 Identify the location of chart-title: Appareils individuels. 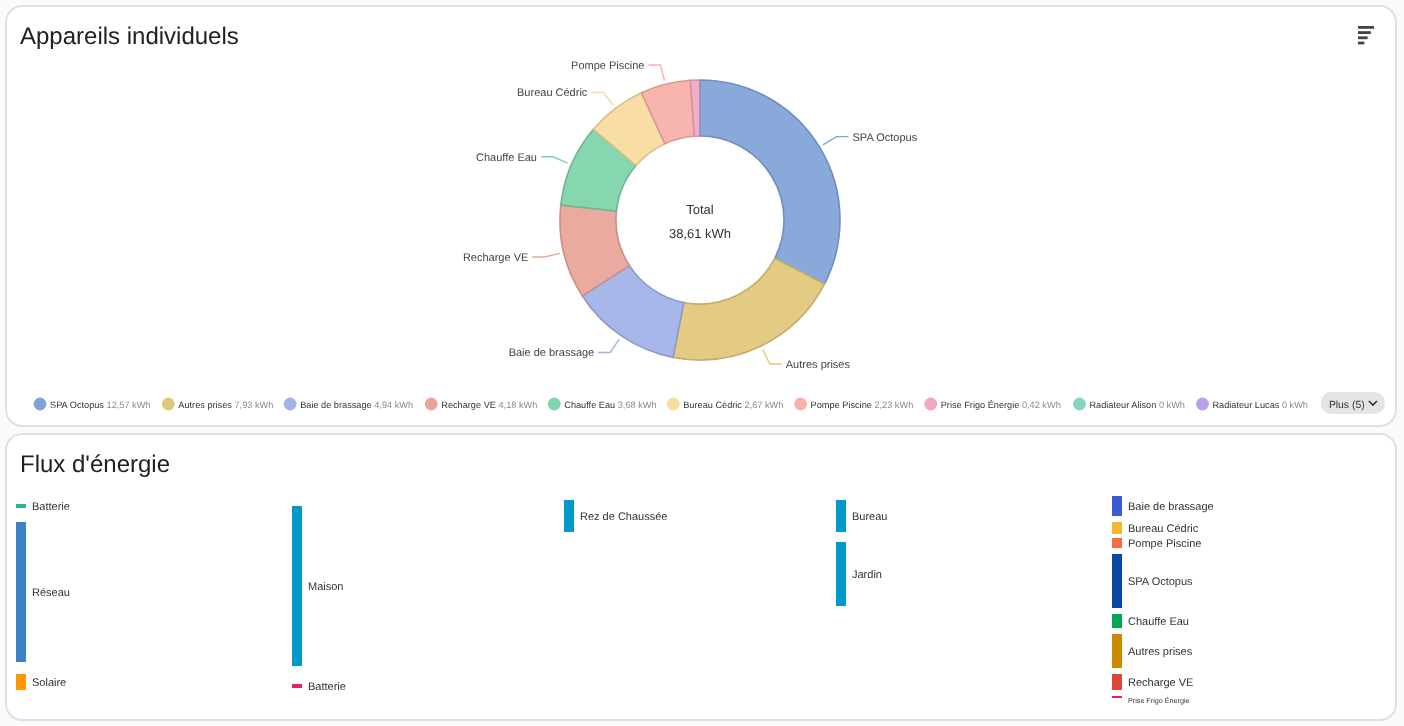
(129, 36).